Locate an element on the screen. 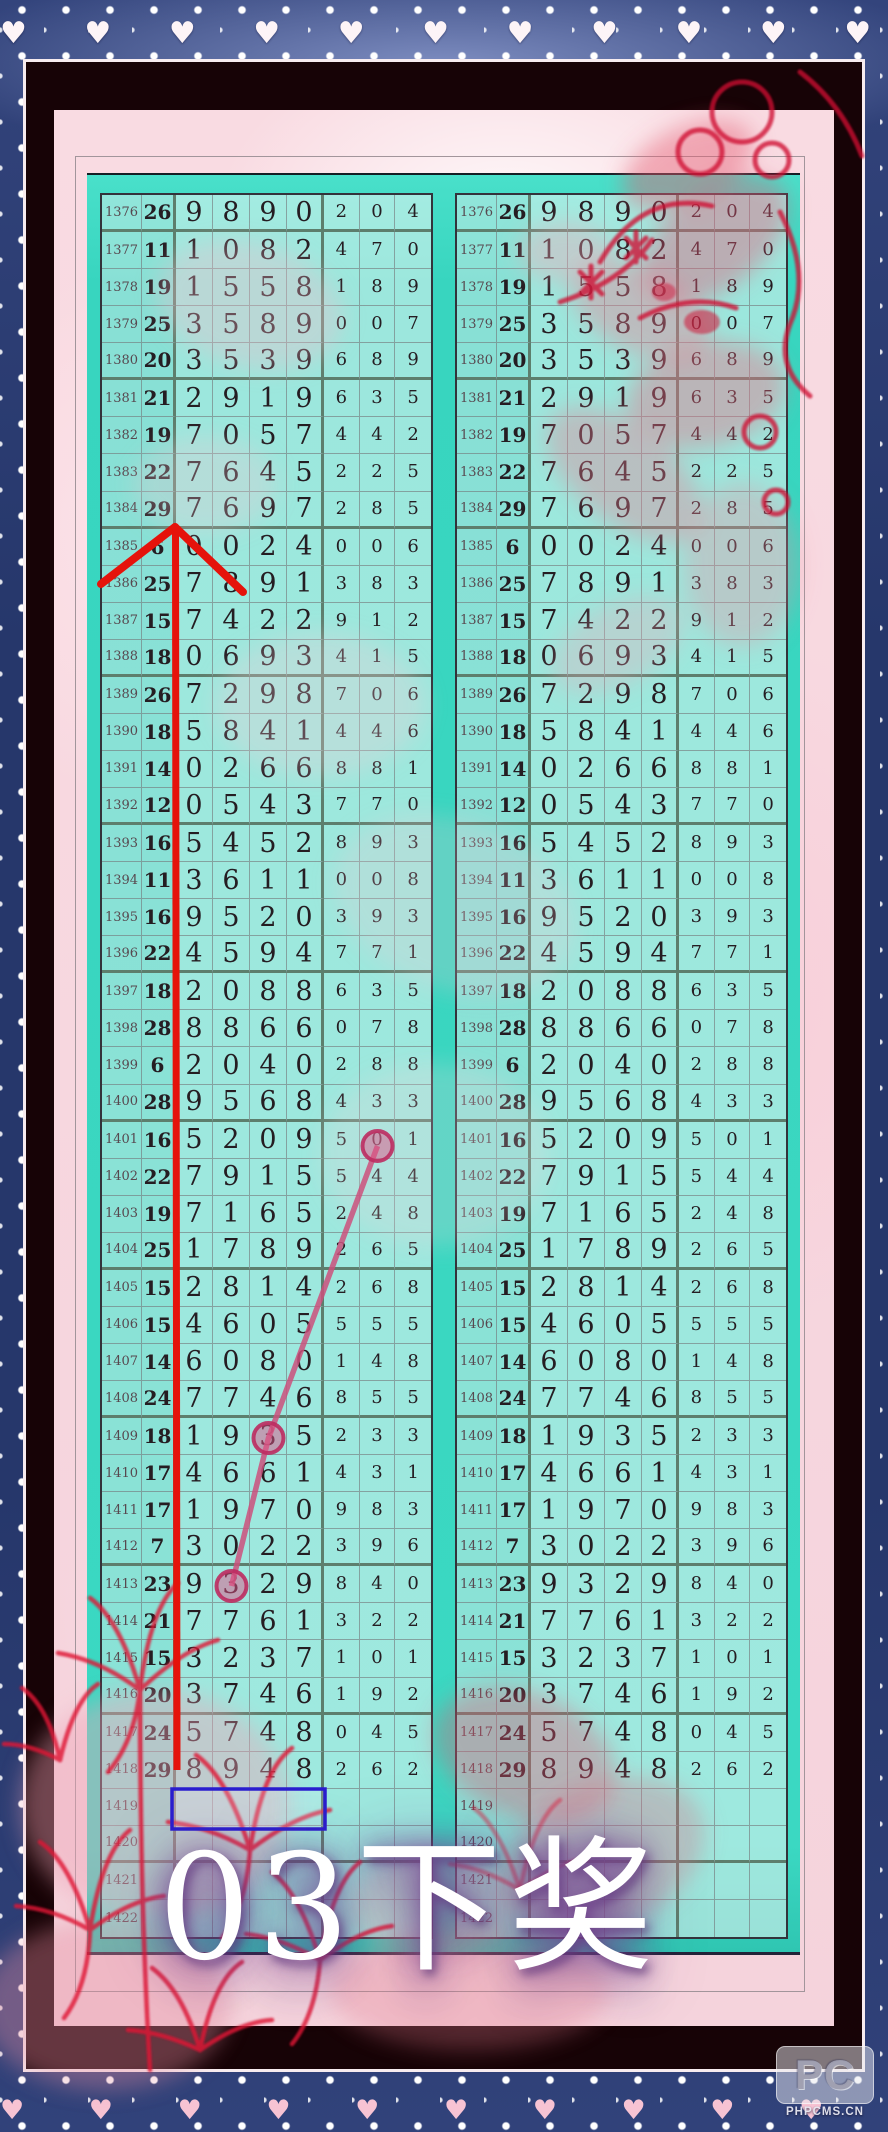  issue-cell: 1415 is located at coordinates (122, 1659).